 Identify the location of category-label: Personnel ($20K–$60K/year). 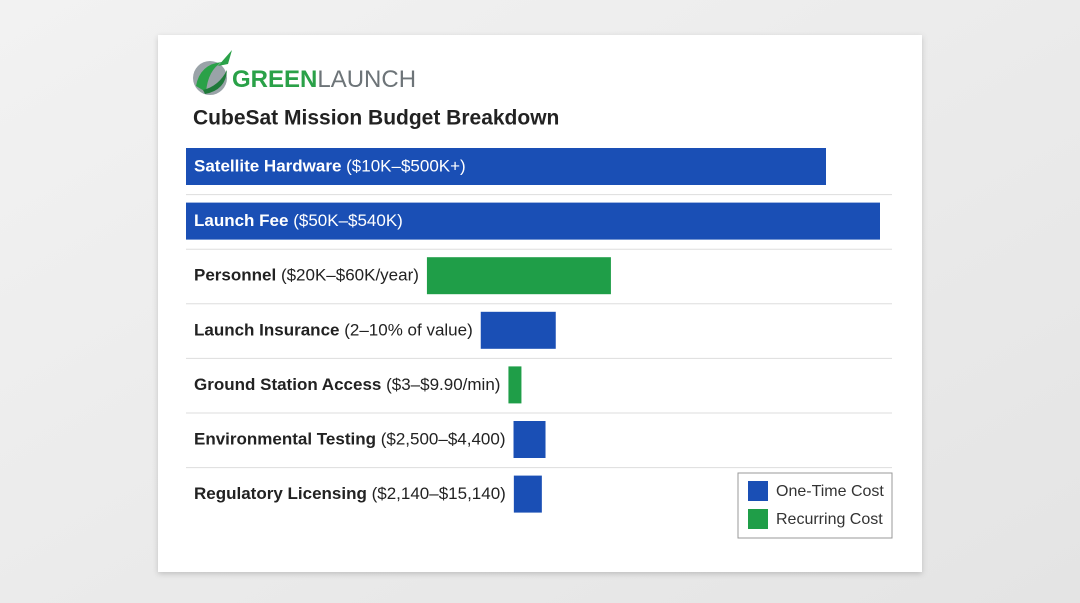
(306, 275).